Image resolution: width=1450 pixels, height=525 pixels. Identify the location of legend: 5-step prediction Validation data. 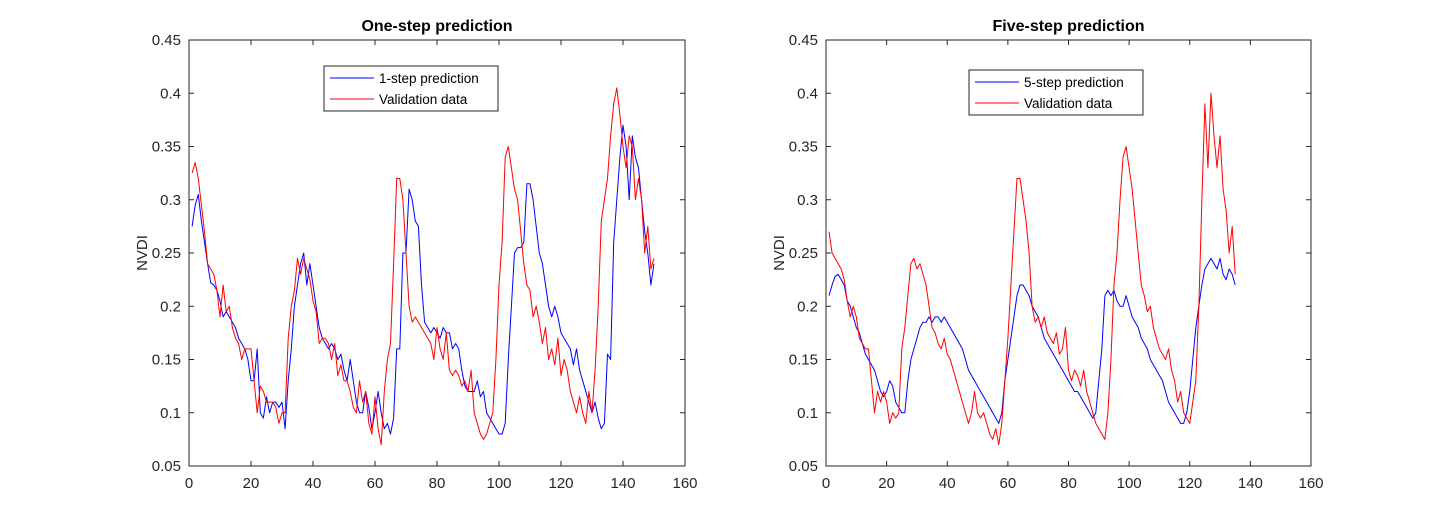
(1056, 92).